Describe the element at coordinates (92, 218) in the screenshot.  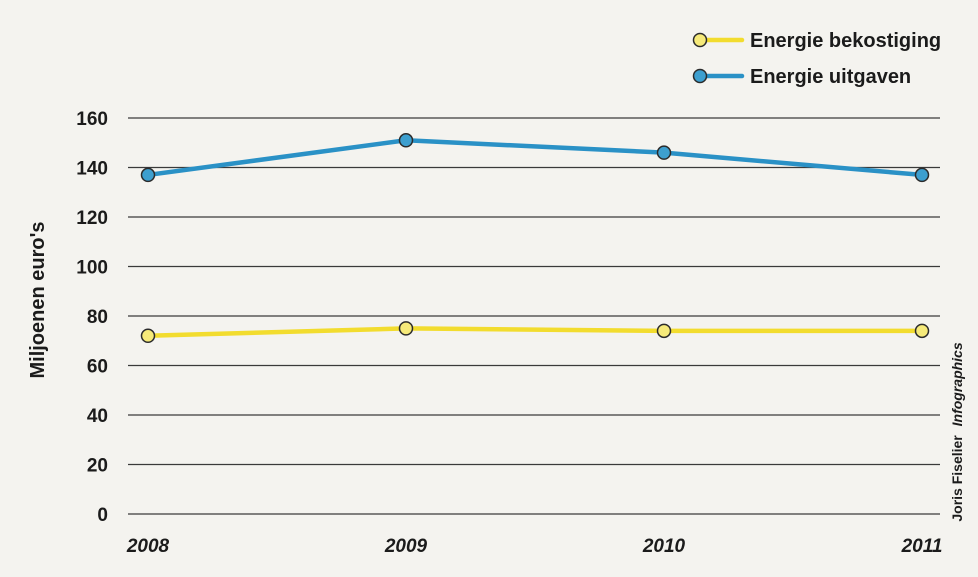
I see `y-tick-label: 120` at that location.